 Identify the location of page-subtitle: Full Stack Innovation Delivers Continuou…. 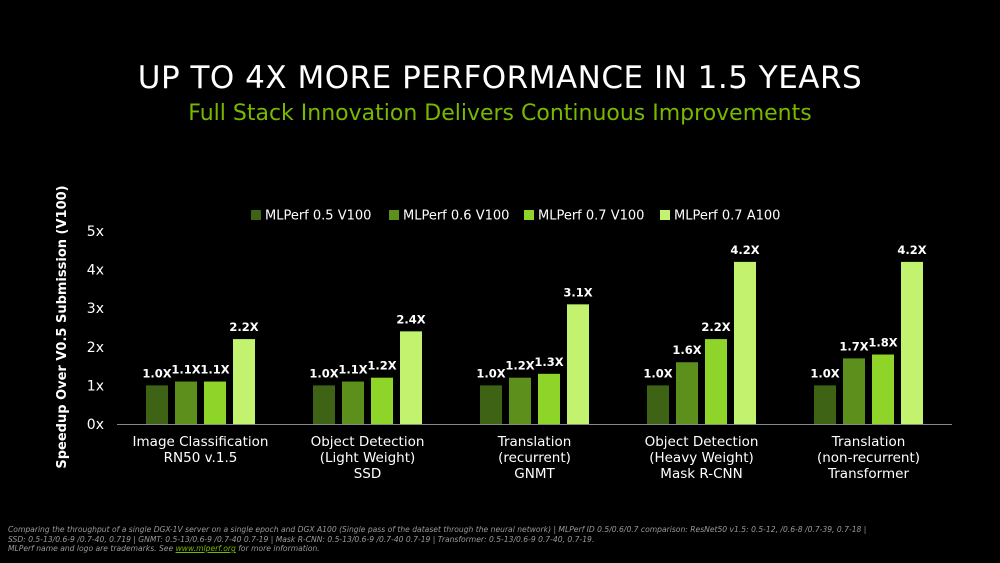
(500, 113).